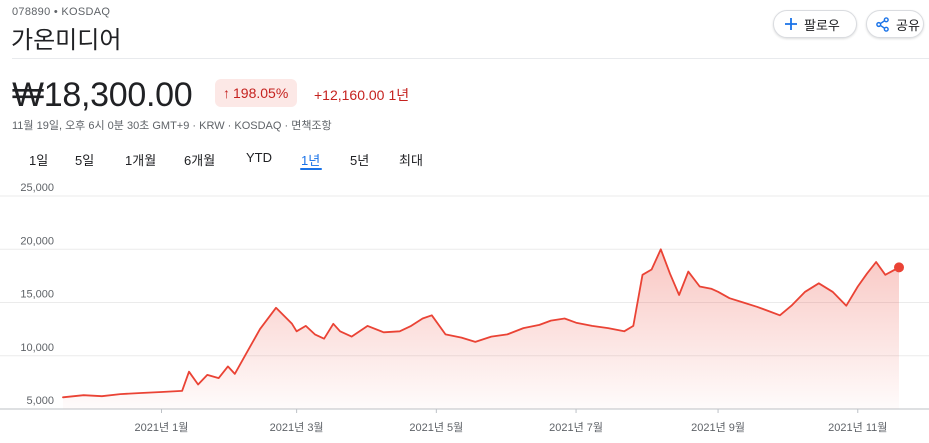  Describe the element at coordinates (39, 160) in the screenshot. I see `tab-1d: 1일` at that location.